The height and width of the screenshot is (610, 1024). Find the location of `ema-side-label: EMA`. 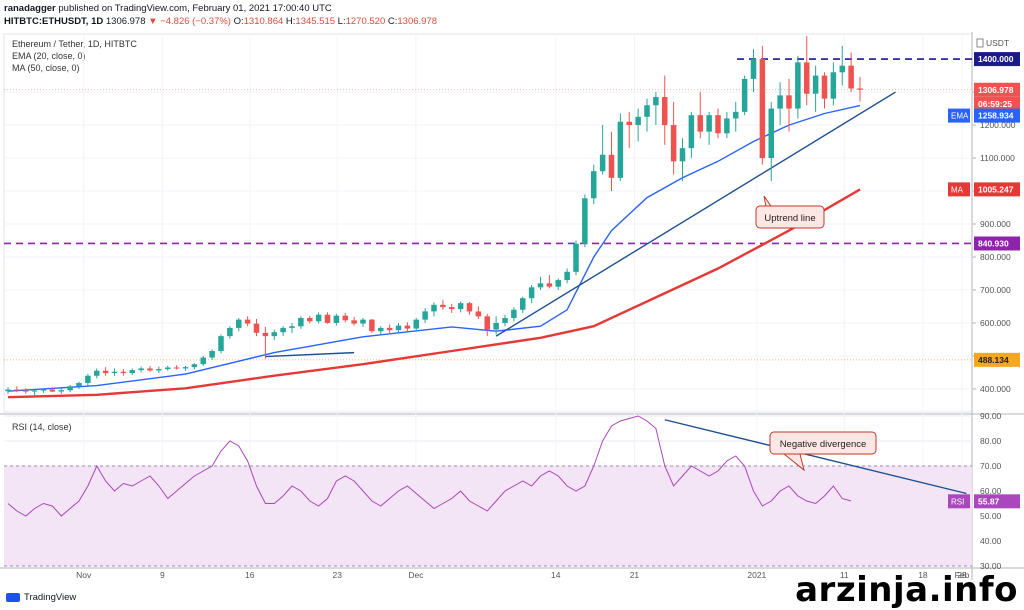

ema-side-label: EMA is located at coordinates (960, 116).